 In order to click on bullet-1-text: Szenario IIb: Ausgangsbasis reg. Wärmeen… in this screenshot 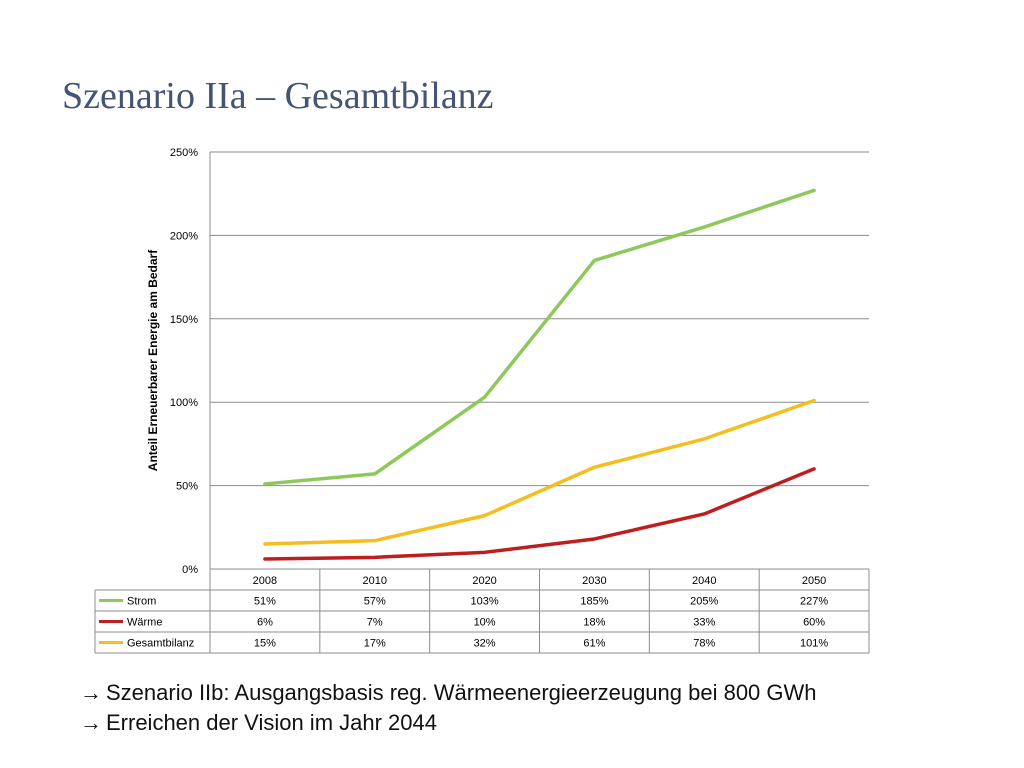, I will do `click(461, 692)`.